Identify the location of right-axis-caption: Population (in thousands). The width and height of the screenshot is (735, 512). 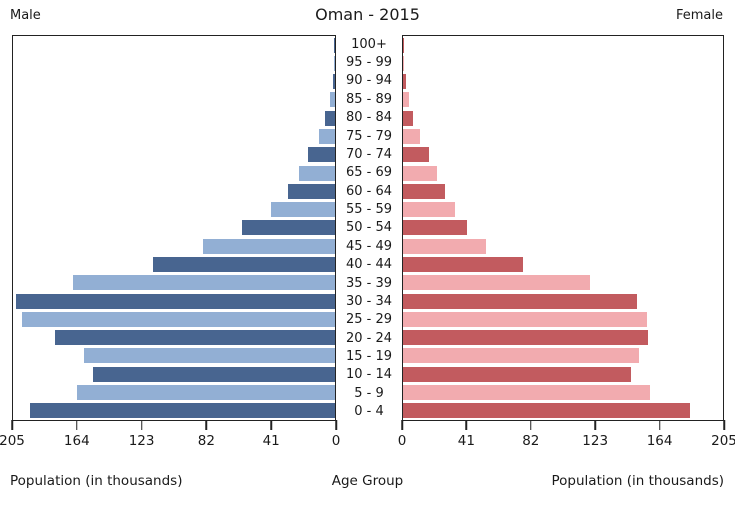
(637, 481).